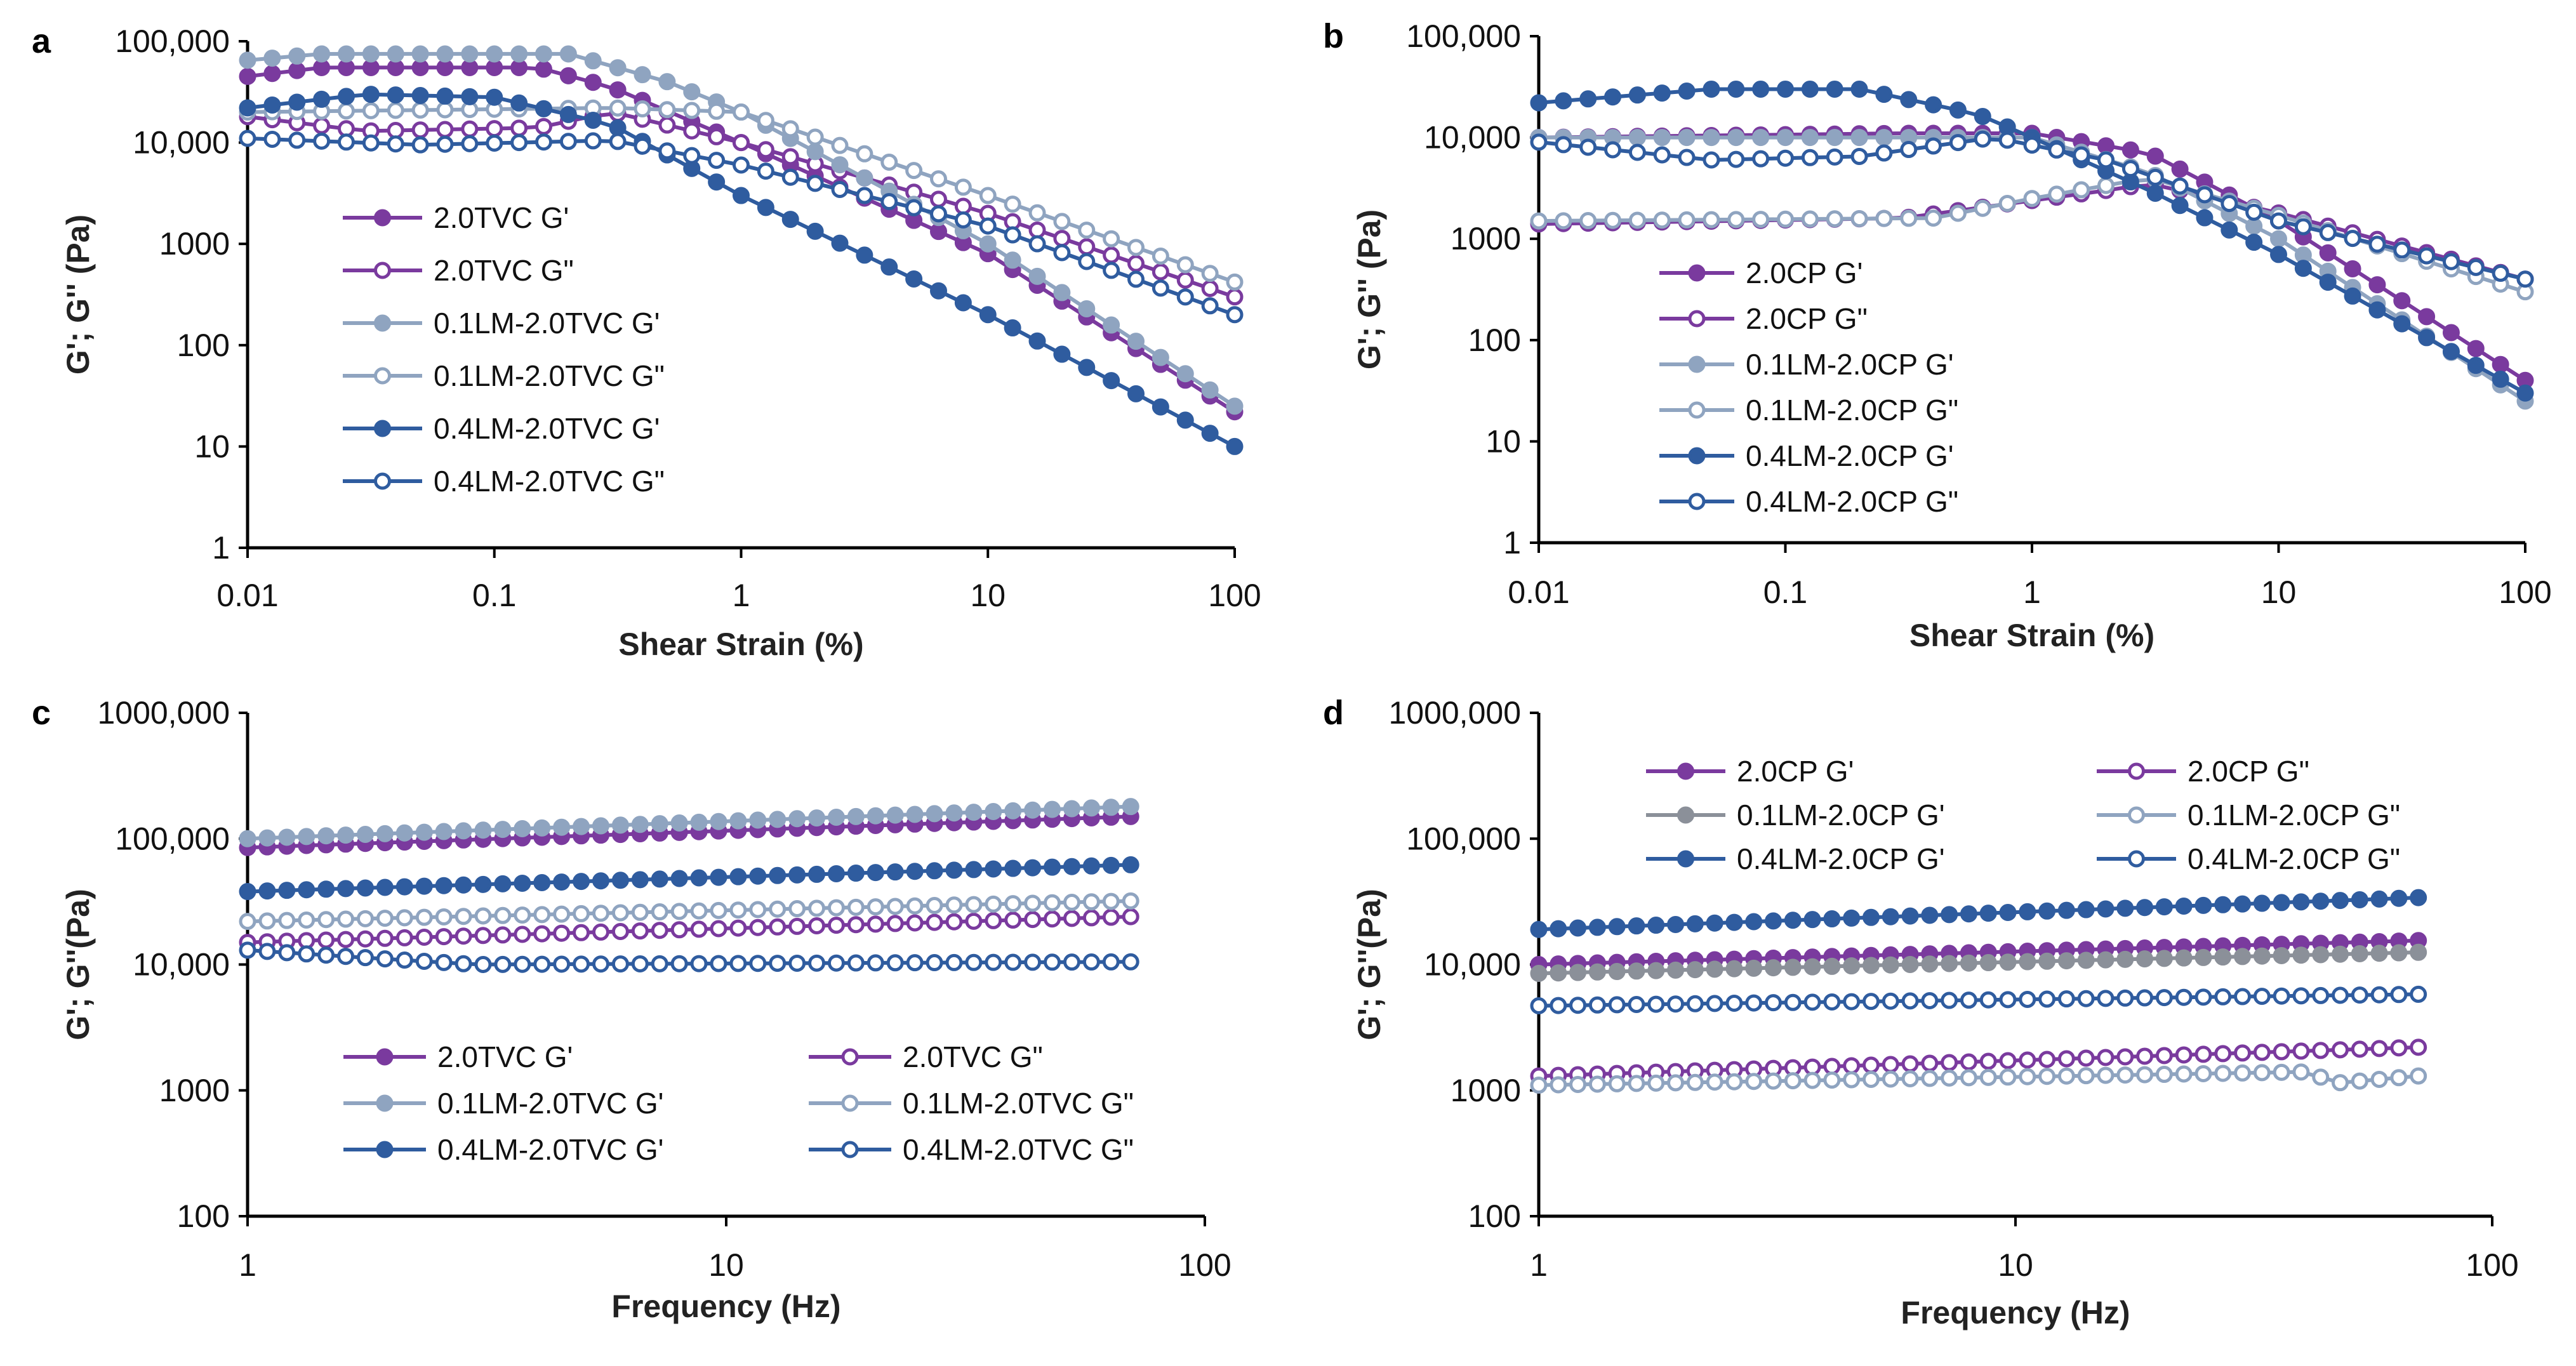  I want to click on y-tick-label: 100, so click(203, 1216).